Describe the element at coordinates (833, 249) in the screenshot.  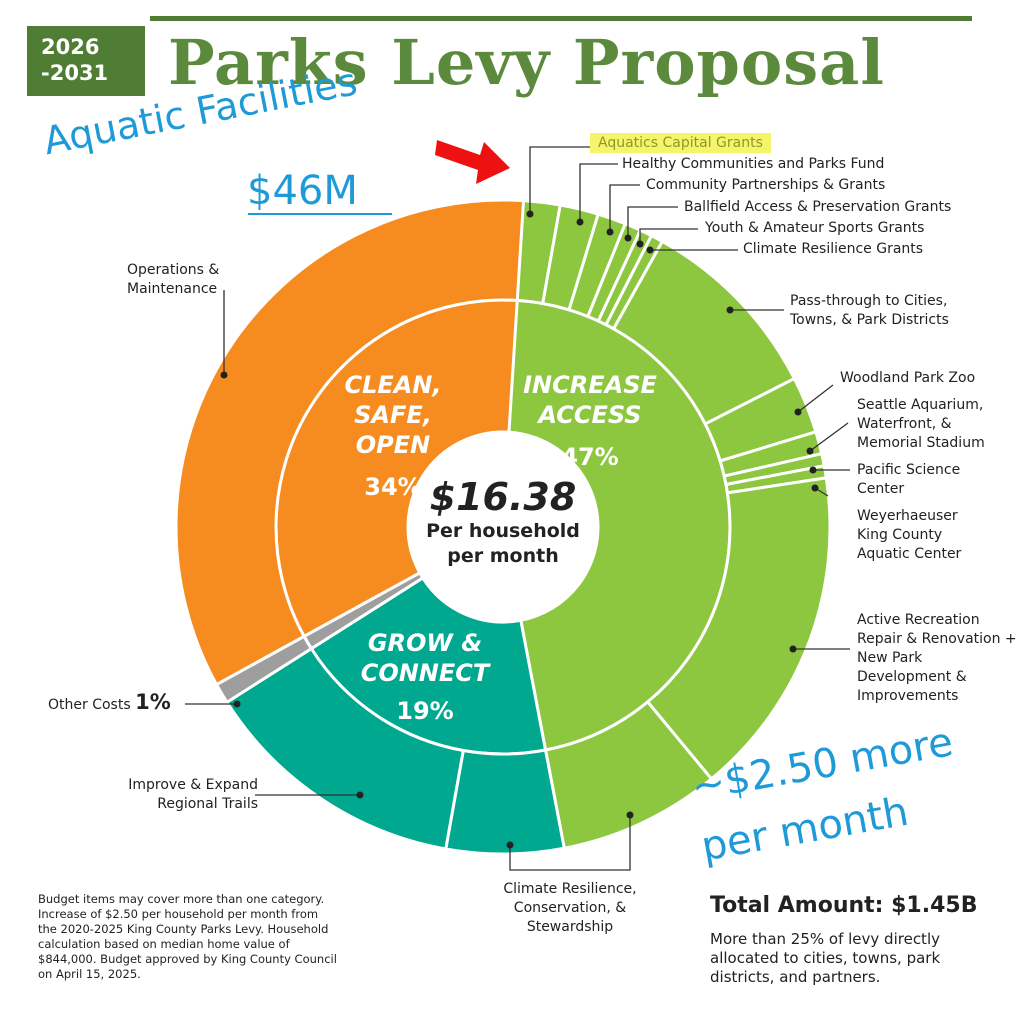
I see `label-climate-resilience-grants: Climate Resilience Grants` at that location.